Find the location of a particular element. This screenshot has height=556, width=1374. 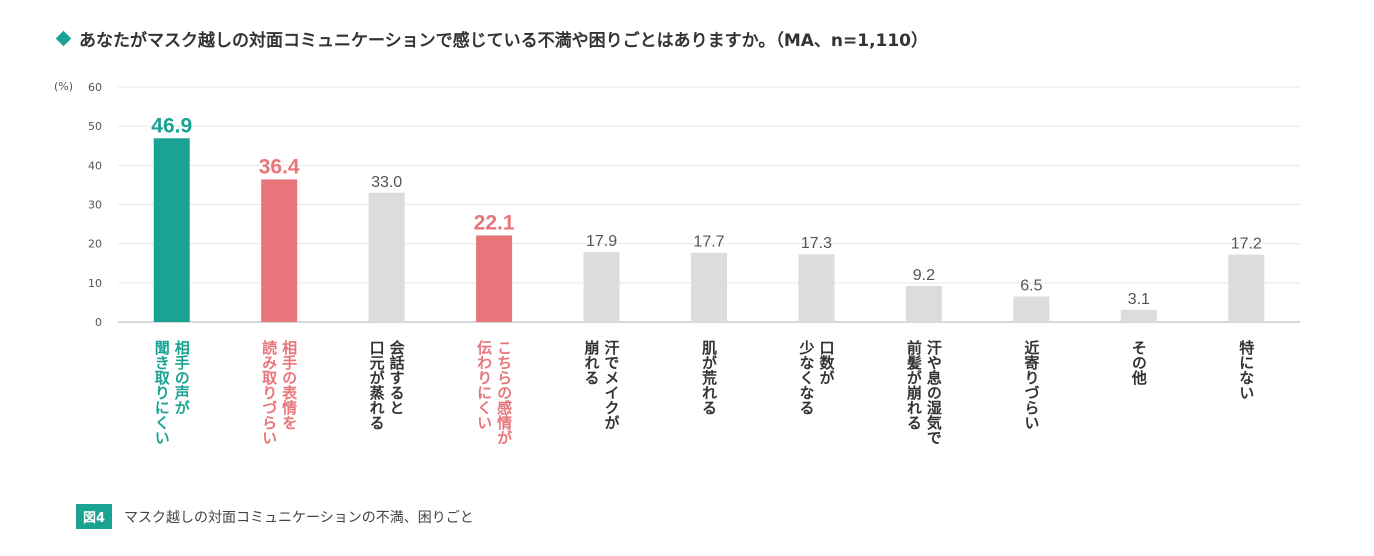

data-label: 9.2 is located at coordinates (924, 275).